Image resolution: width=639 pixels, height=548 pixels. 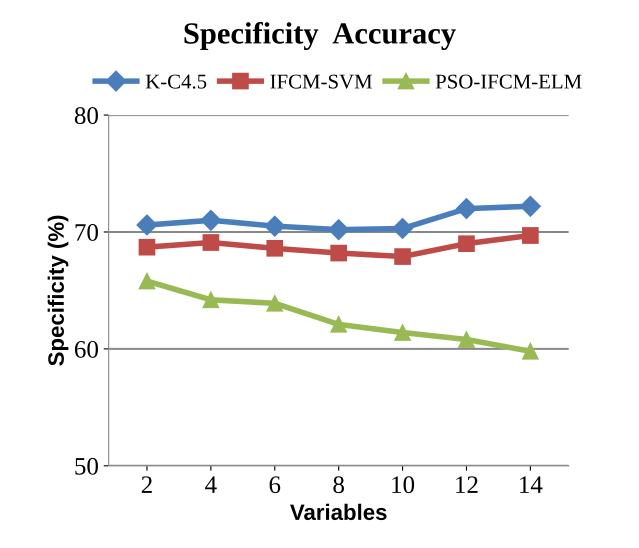 What do you see at coordinates (320, 36) in the screenshot?
I see `chart-title: Specificity Accuracy` at bounding box center [320, 36].